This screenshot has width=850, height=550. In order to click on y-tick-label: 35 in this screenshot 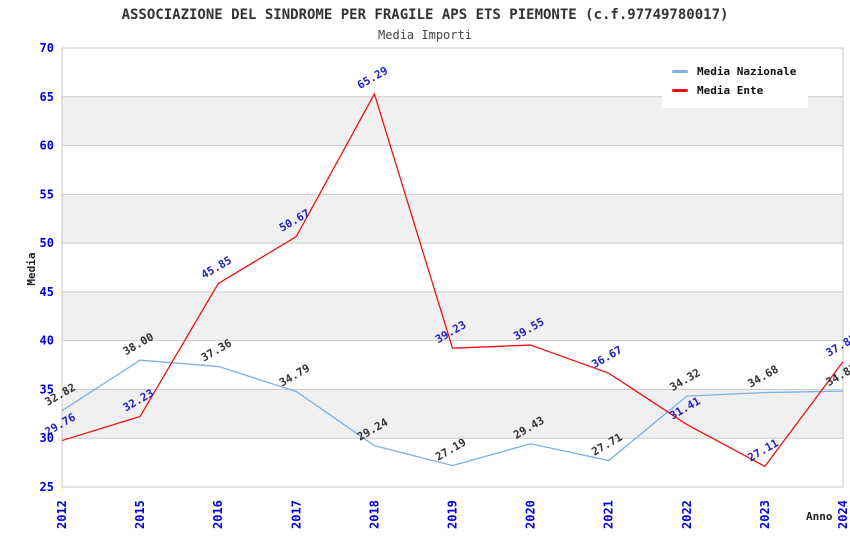, I will do `click(47, 389)`.